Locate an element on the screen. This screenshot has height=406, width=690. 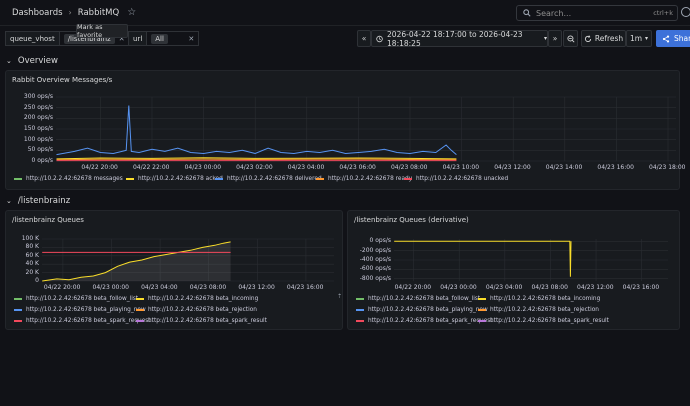
row-listenbrainz: ⌄ /listenbrainz is located at coordinates (38, 201).